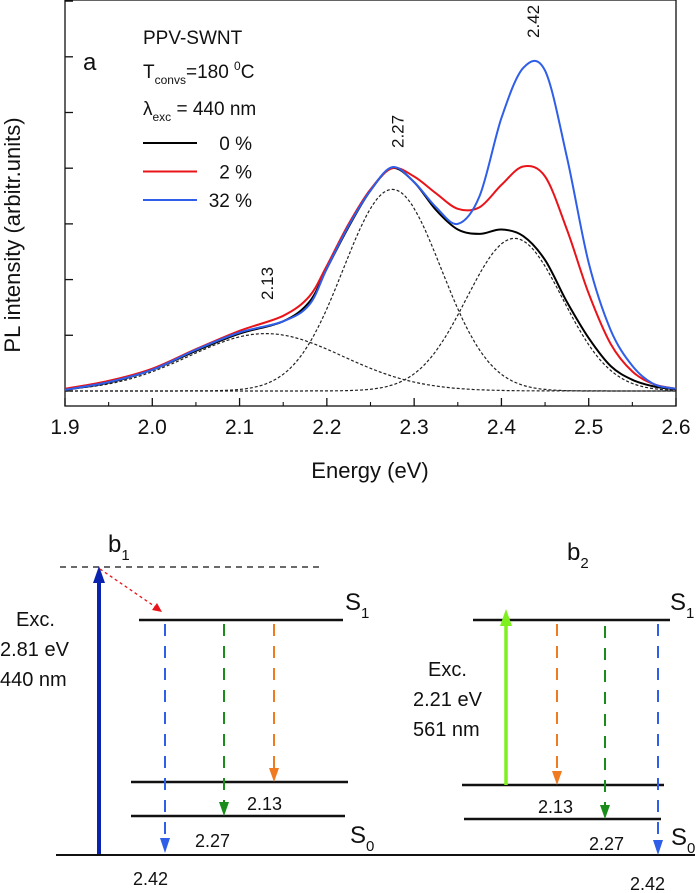 This screenshot has height=893, width=700. Describe the element at coordinates (588, 427) in the screenshot. I see `x-tick-label: 2.5` at that location.